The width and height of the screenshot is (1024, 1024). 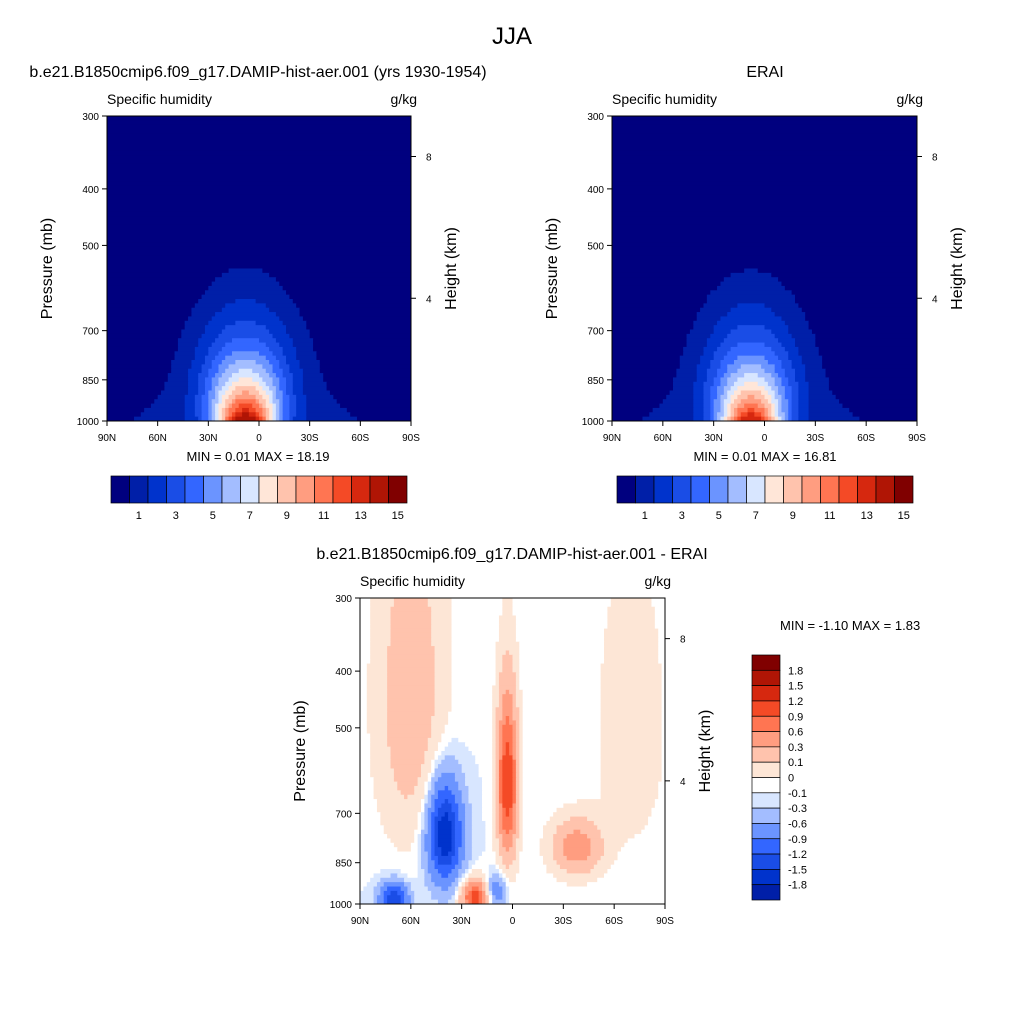 What do you see at coordinates (343, 599) in the screenshot?
I see `y-tick-label: 300` at bounding box center [343, 599].